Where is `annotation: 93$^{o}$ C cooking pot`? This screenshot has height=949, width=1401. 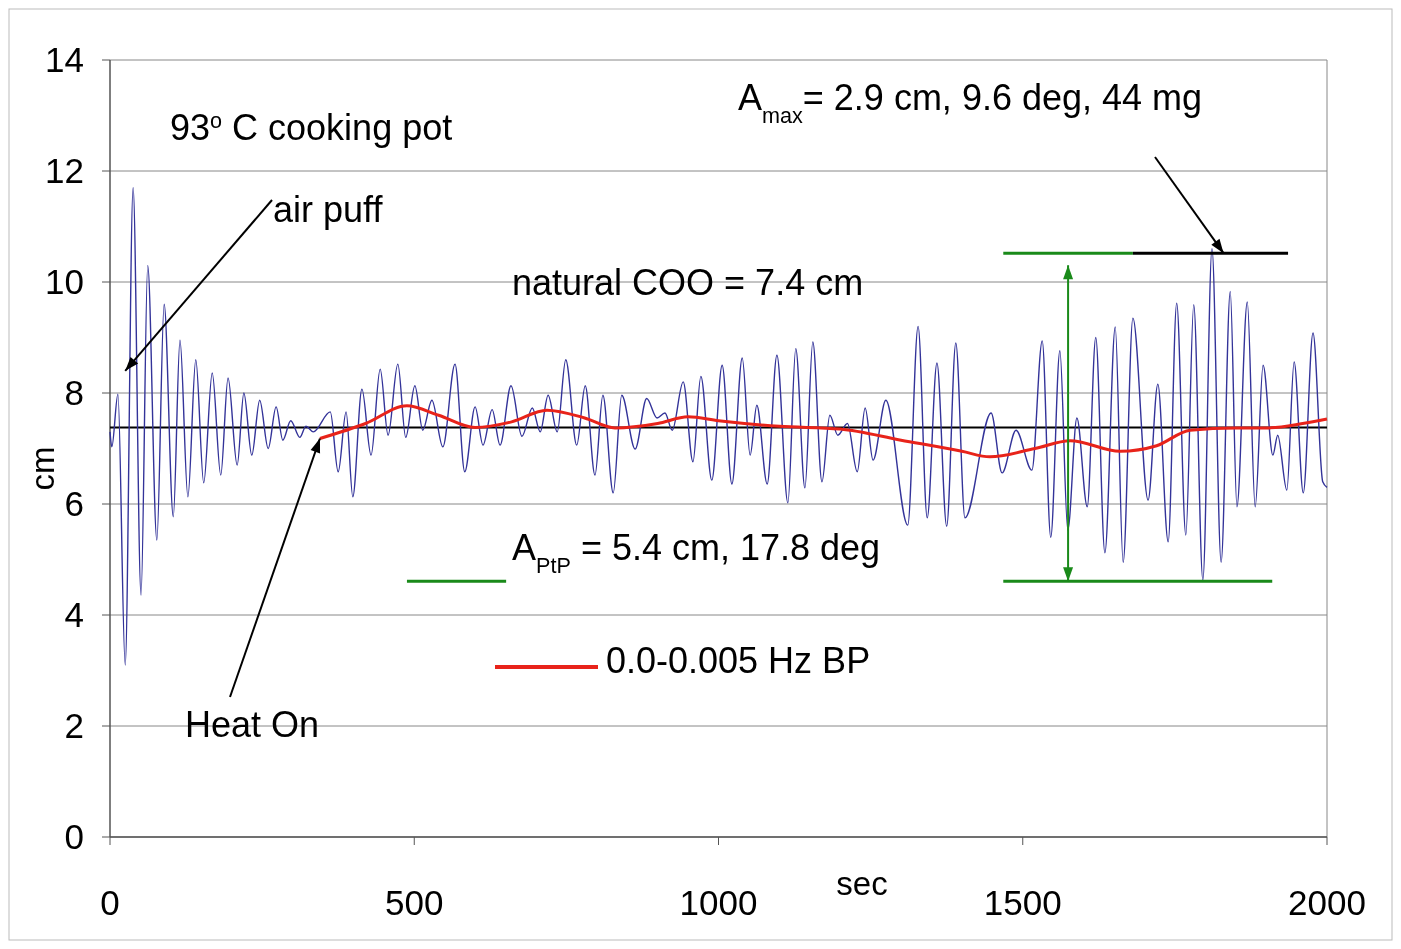 annotation: 93$^{o}$ C cooking pot is located at coordinates (311, 127).